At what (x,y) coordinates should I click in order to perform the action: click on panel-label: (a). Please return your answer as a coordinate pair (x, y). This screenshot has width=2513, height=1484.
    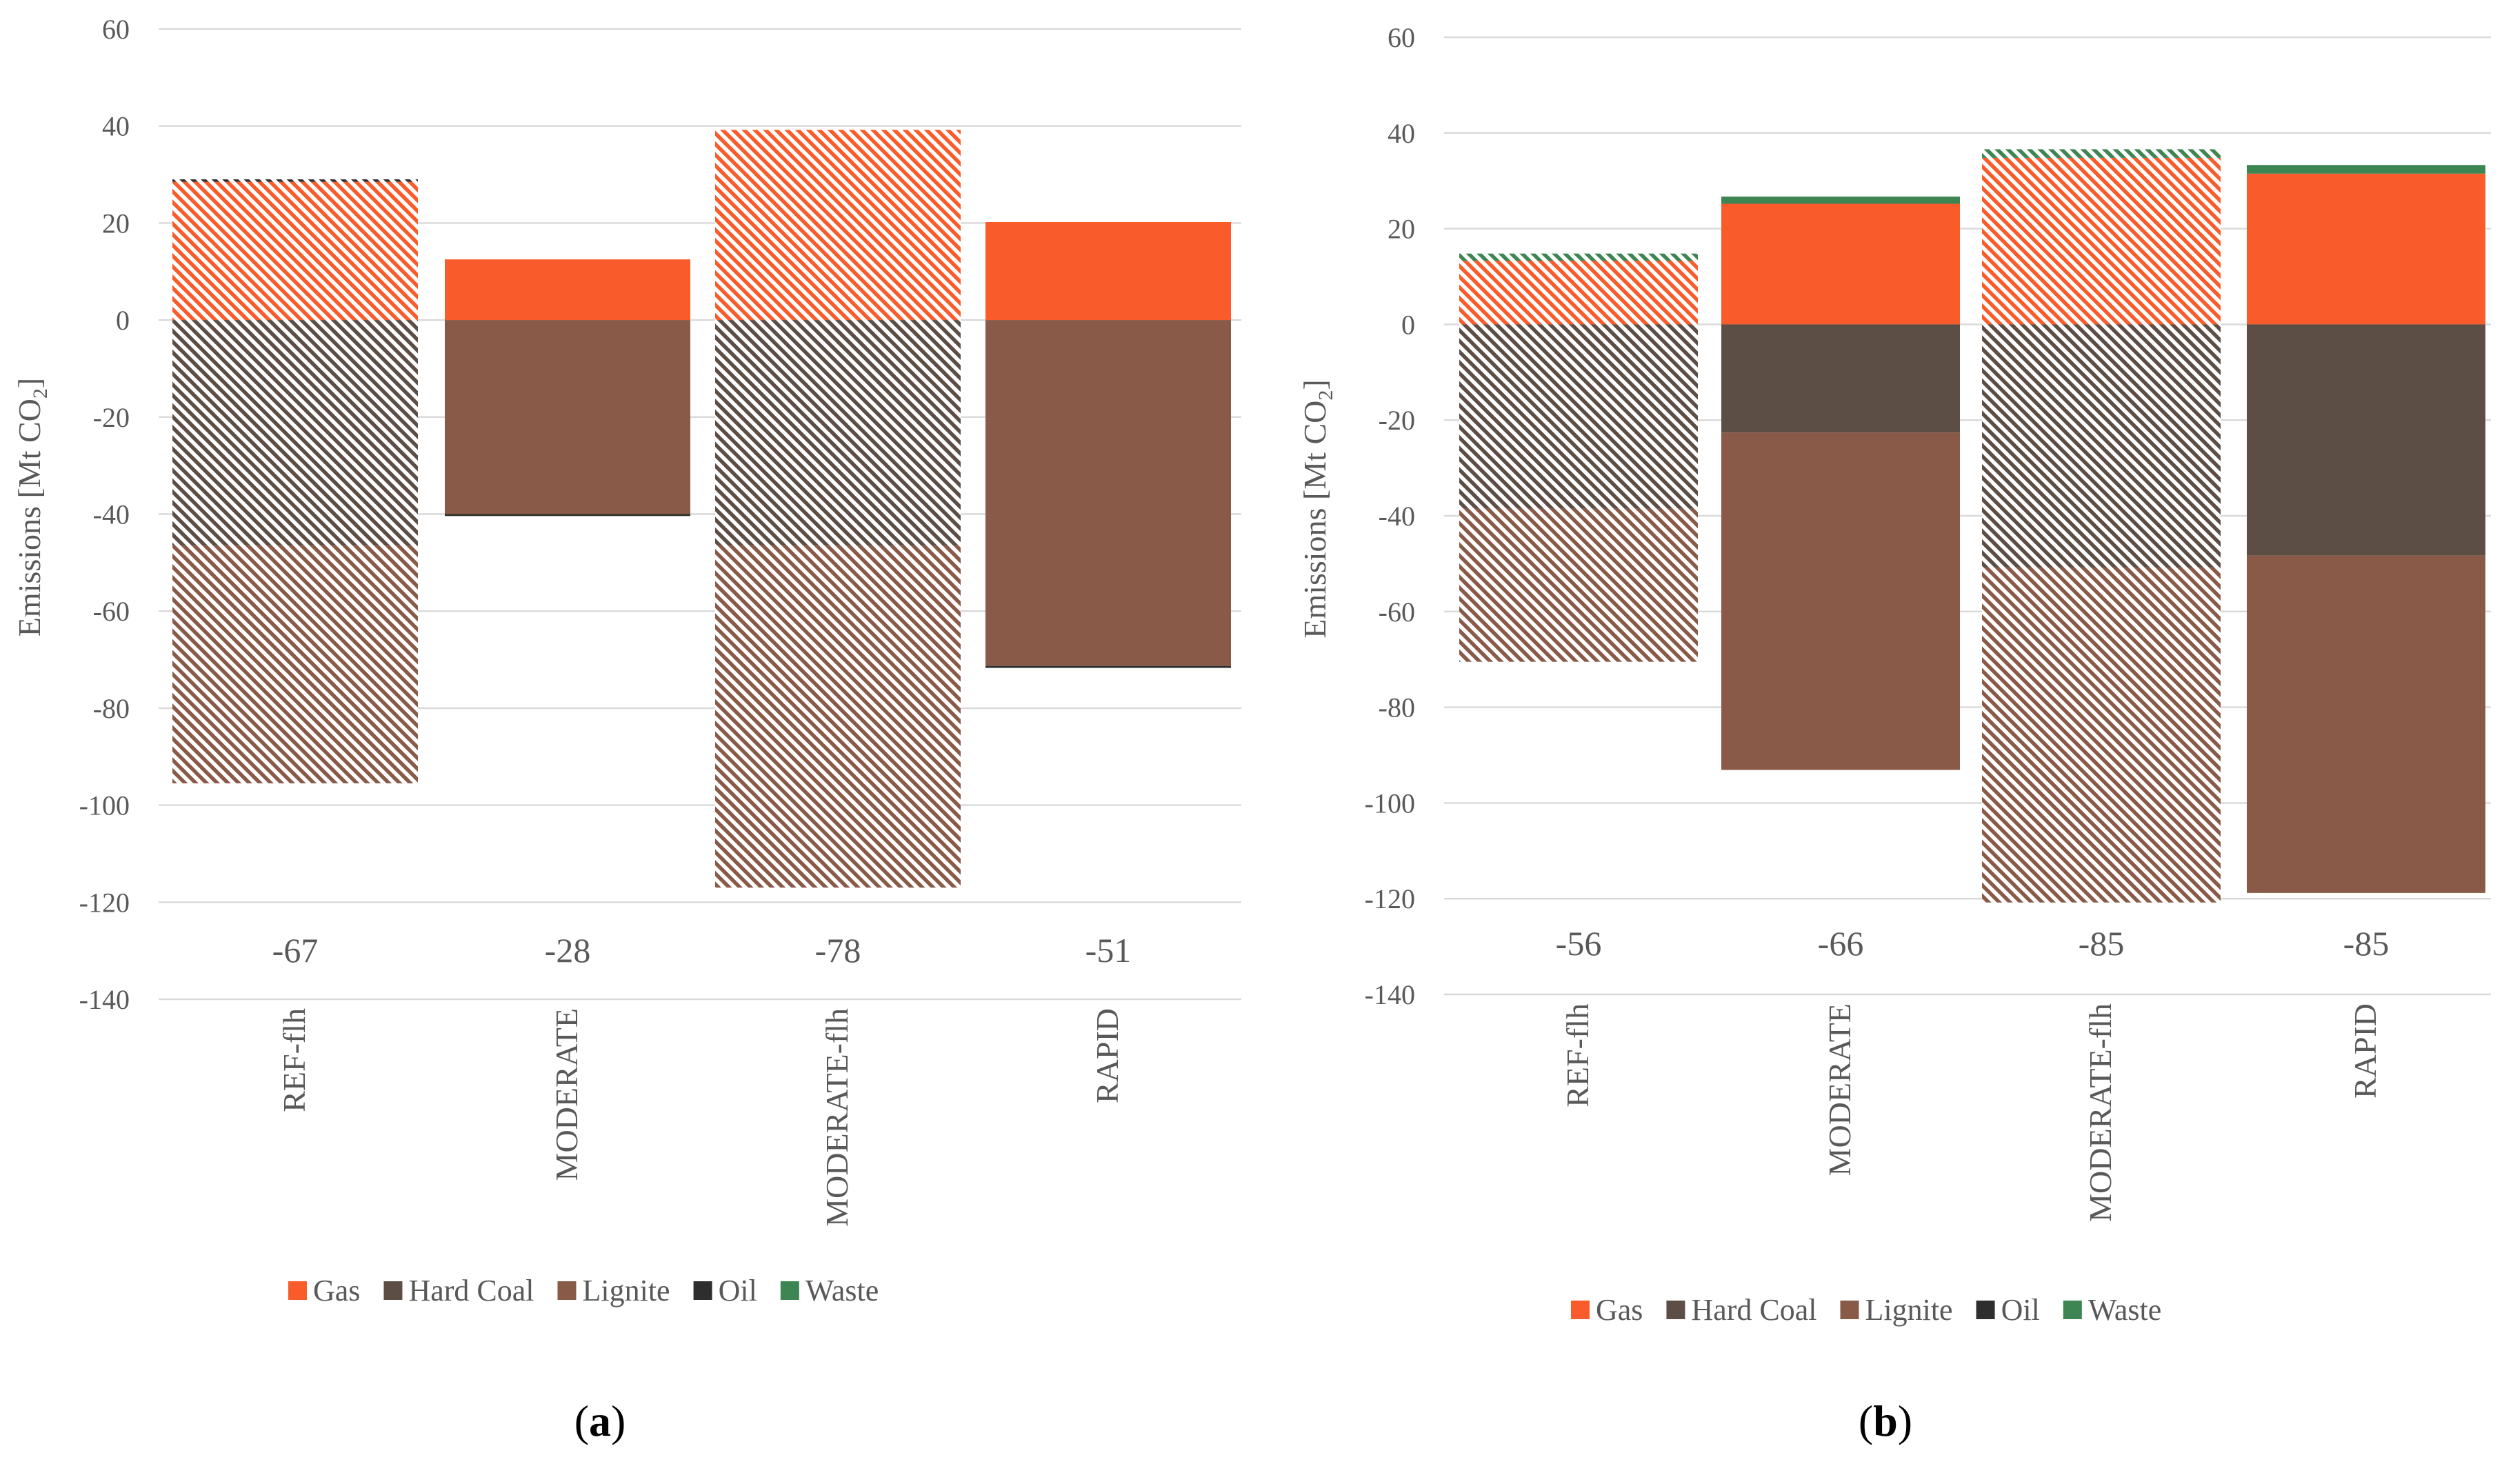
    Looking at the image, I should click on (600, 1421).